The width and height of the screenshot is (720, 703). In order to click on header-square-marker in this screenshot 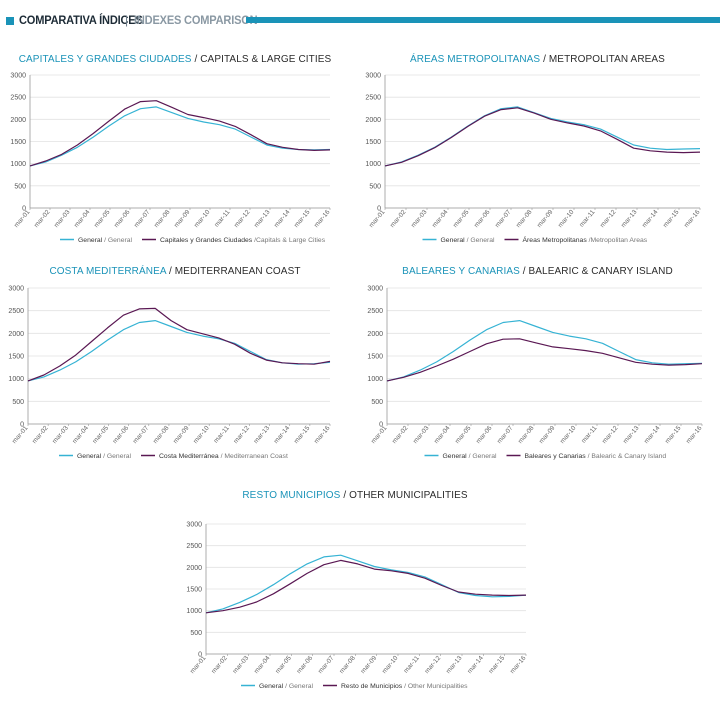, I will do `click(10, 21)`.